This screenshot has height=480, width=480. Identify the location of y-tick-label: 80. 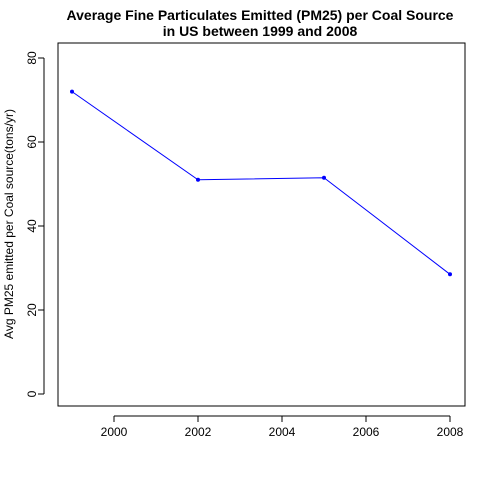
(32, 58).